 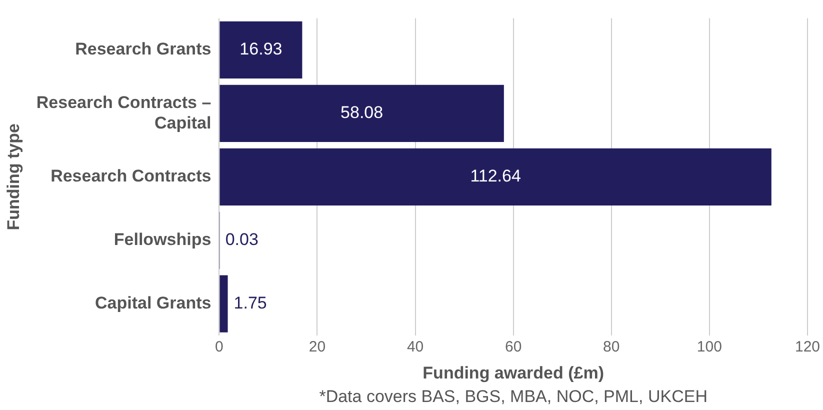 What do you see at coordinates (807, 347) in the screenshot?
I see `x-tick-label: 120` at bounding box center [807, 347].